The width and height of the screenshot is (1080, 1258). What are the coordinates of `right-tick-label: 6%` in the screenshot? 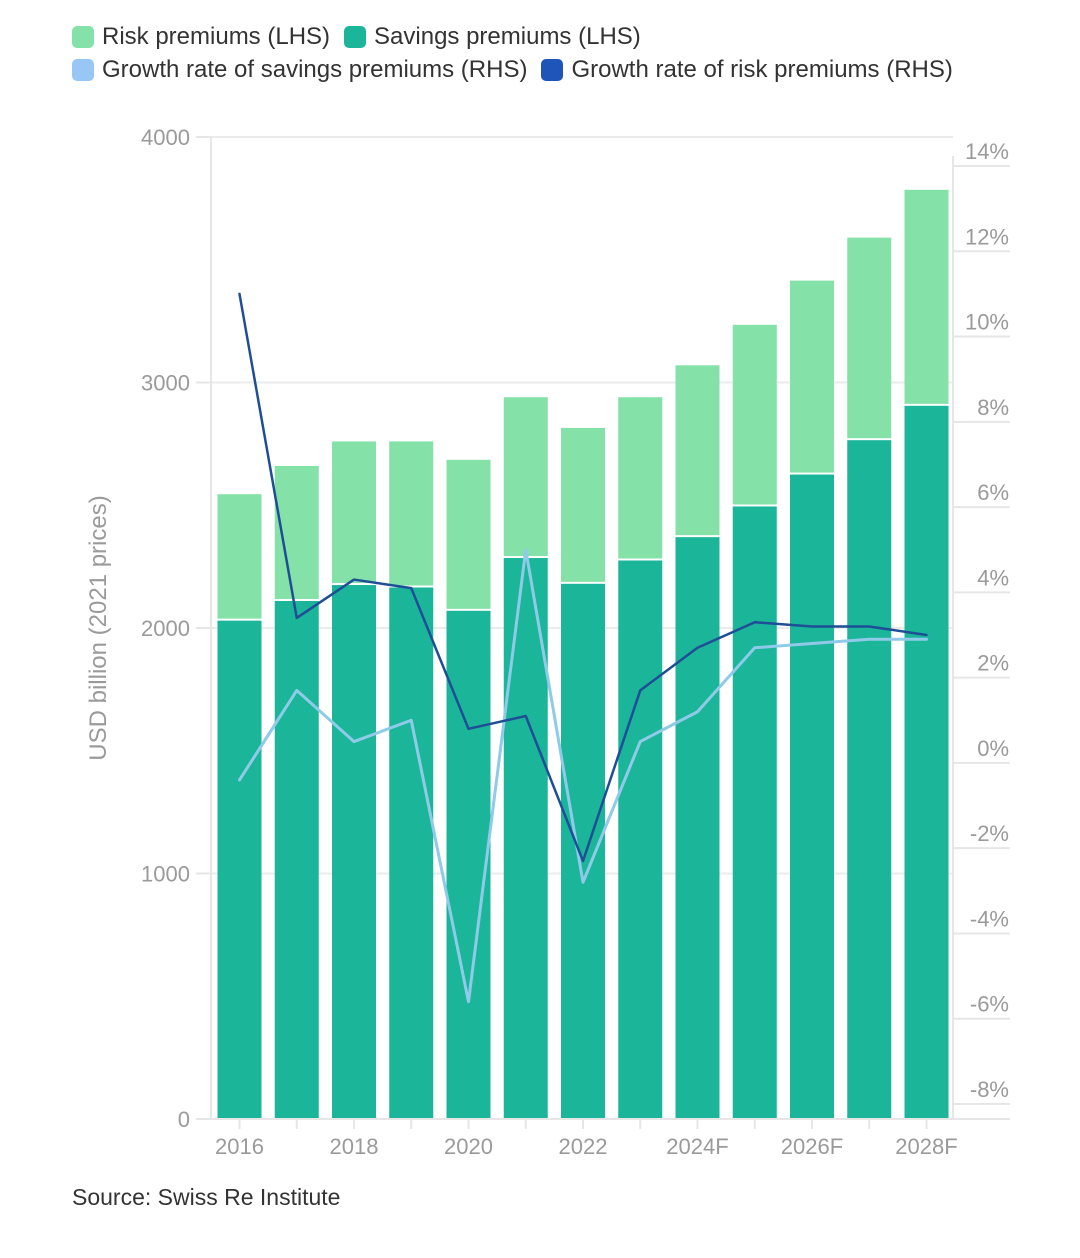 It's located at (993, 492).